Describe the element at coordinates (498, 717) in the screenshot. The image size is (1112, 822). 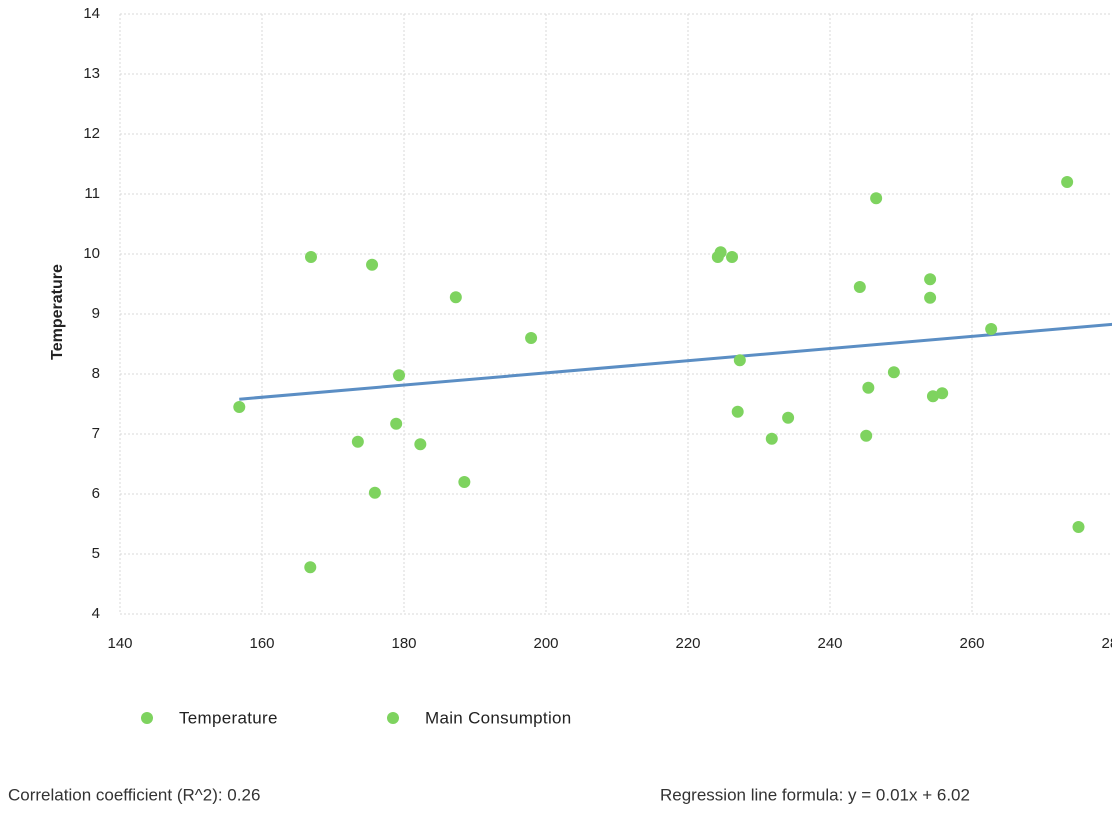
I see `legend-label: Main Consumption` at that location.